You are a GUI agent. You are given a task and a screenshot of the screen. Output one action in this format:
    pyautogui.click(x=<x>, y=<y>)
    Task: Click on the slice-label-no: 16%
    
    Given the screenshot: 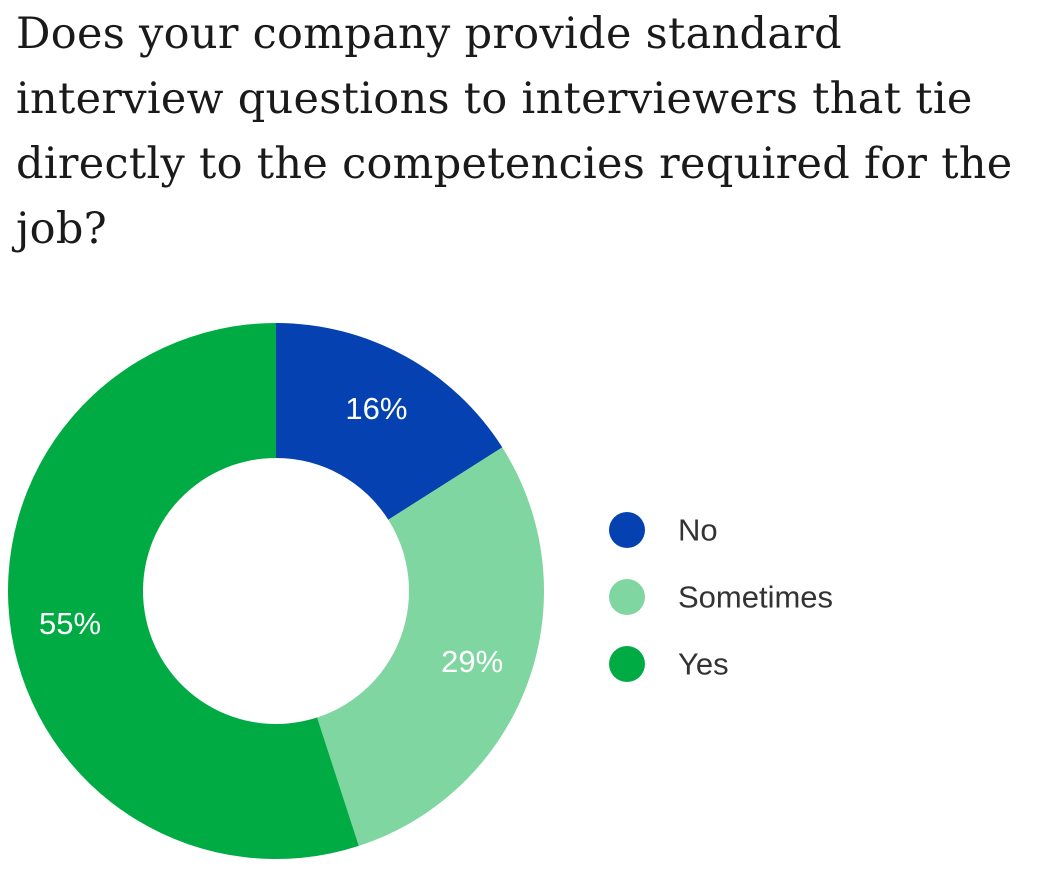 What is the action you would take?
    pyautogui.click(x=376, y=408)
    